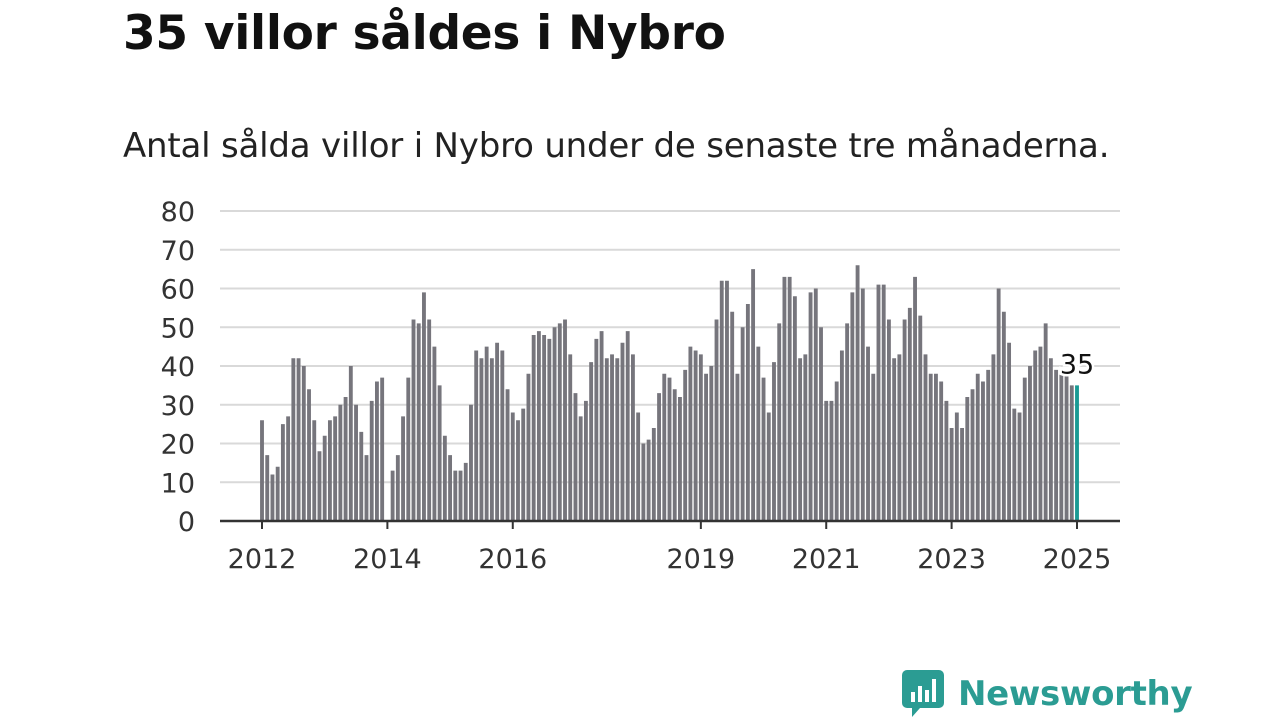 The height and width of the screenshot is (720, 1280). Describe the element at coordinates (923, 693) in the screenshot. I see `newsworthy-chart-bubble-icon` at that location.